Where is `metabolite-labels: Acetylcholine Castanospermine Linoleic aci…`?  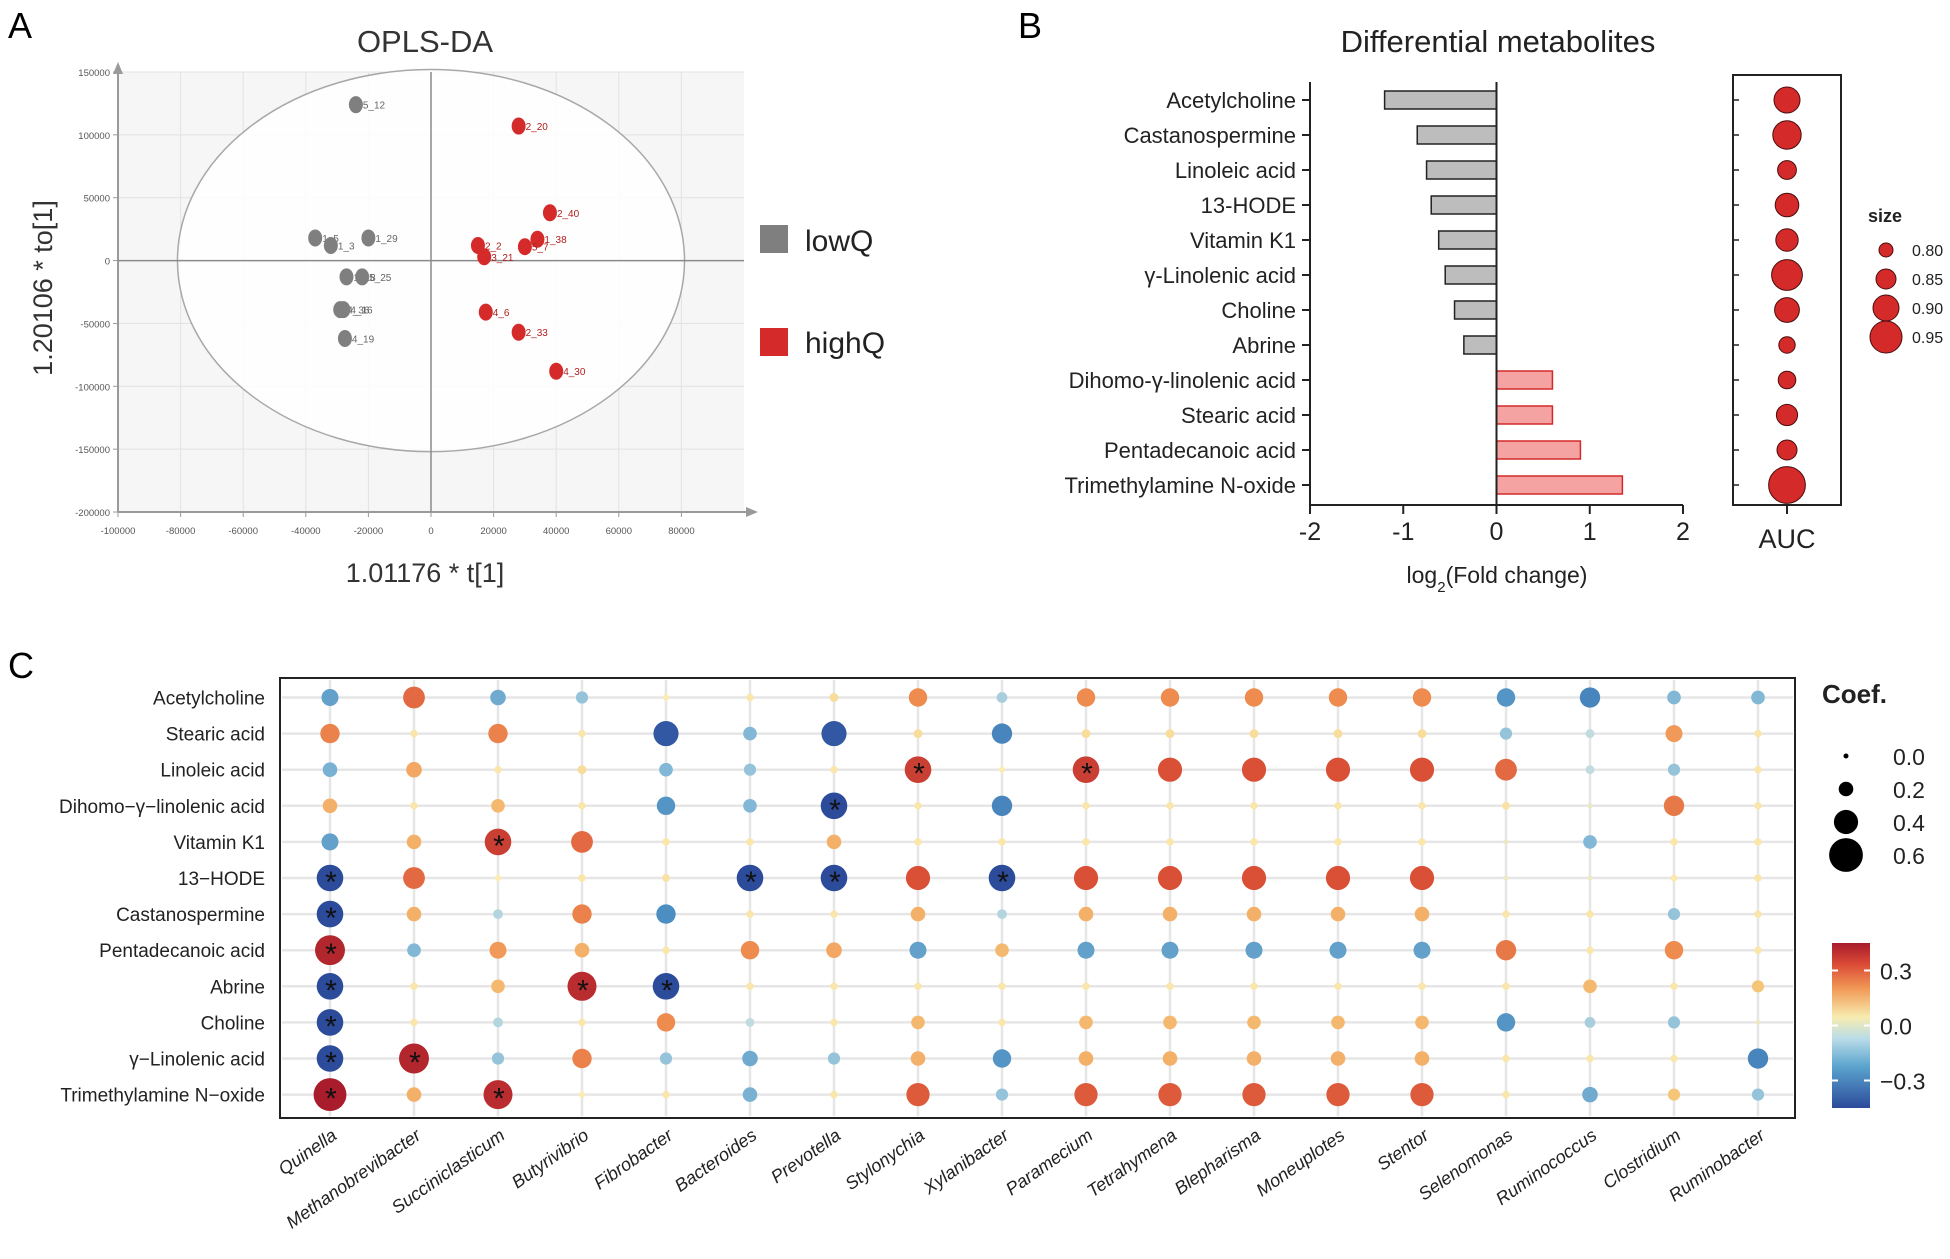
metabolite-labels: Acetylcholine Castanospermine Linoleic aci… is located at coordinates (1180, 293).